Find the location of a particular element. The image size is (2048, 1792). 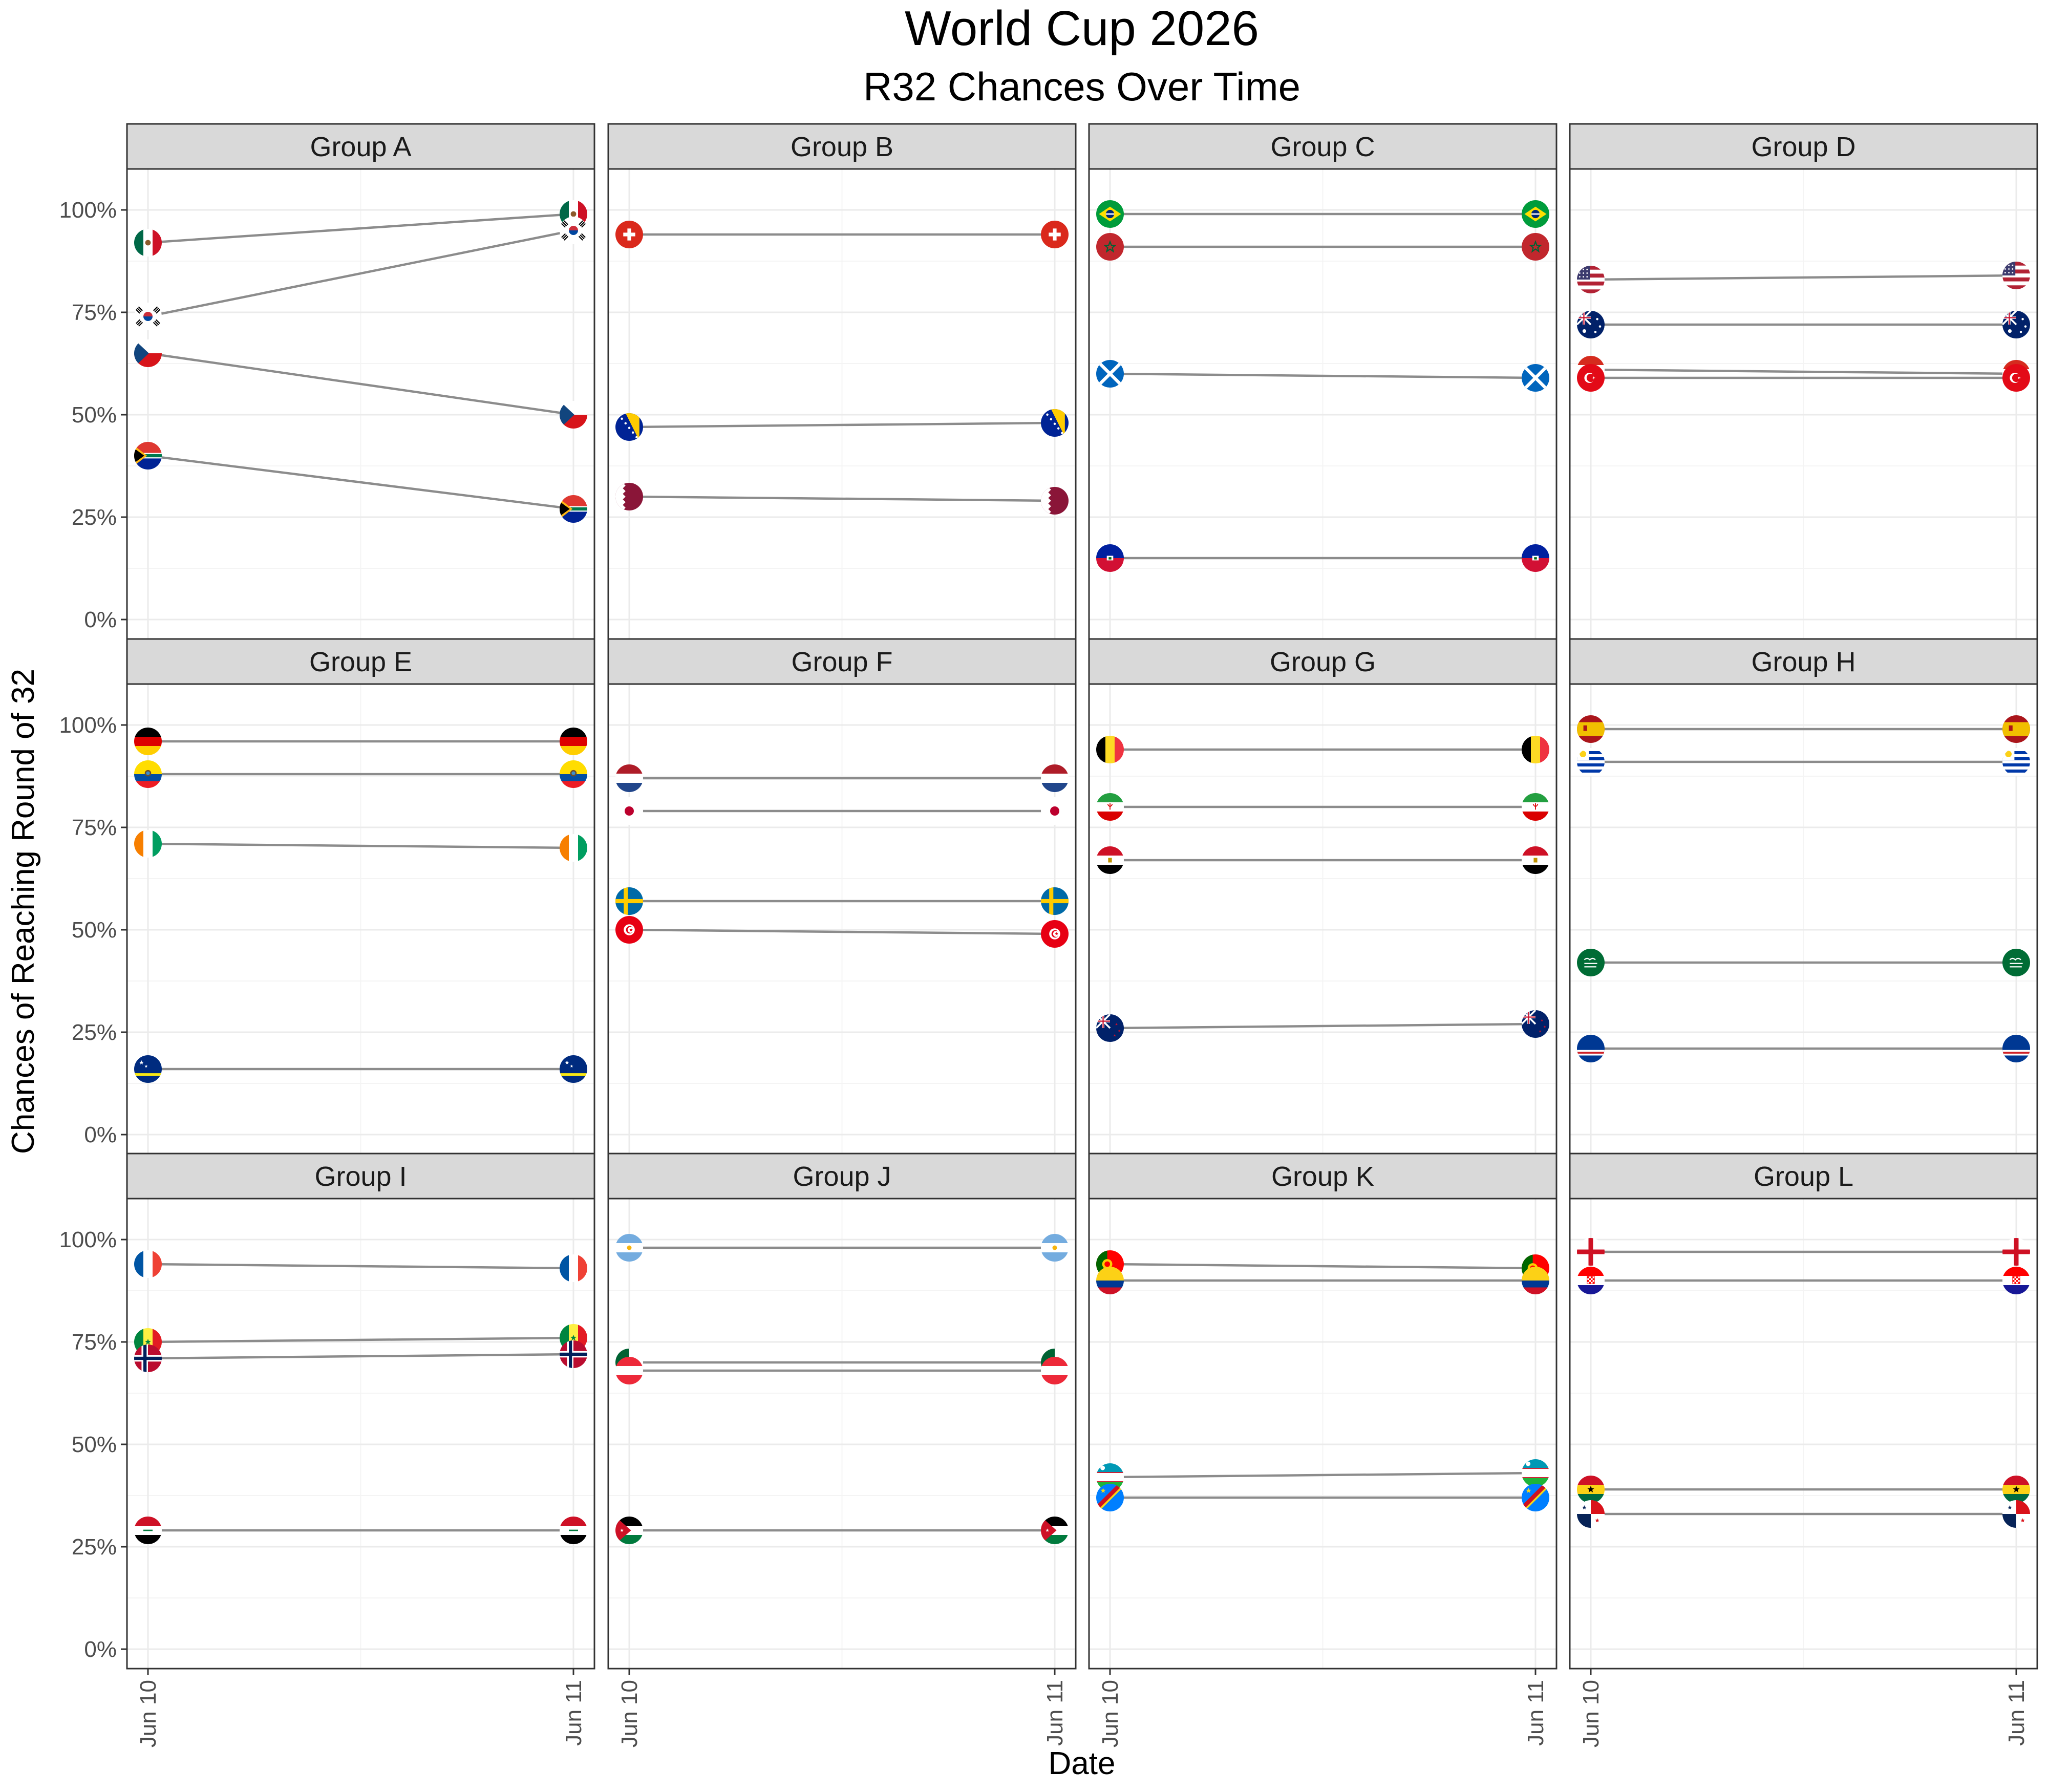

chart-subtitle: R32 Chances Over Time is located at coordinates (1081, 86).